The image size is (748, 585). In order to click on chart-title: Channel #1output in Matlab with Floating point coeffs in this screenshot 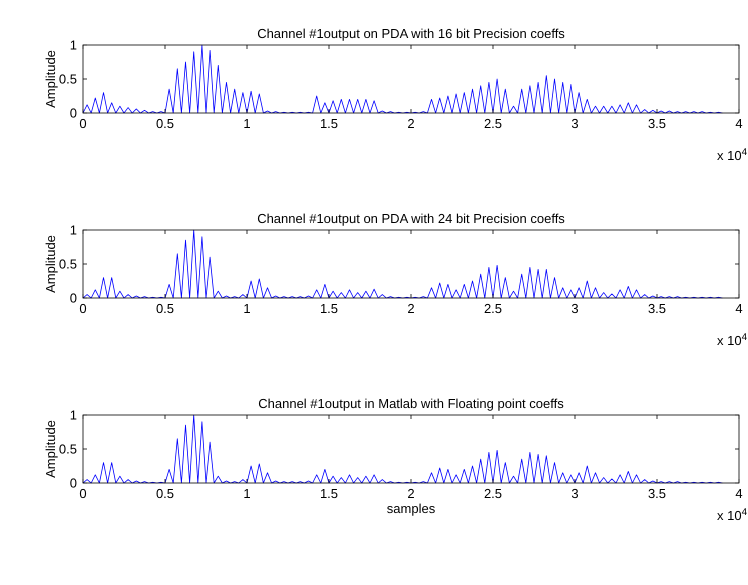, I will do `click(411, 403)`.